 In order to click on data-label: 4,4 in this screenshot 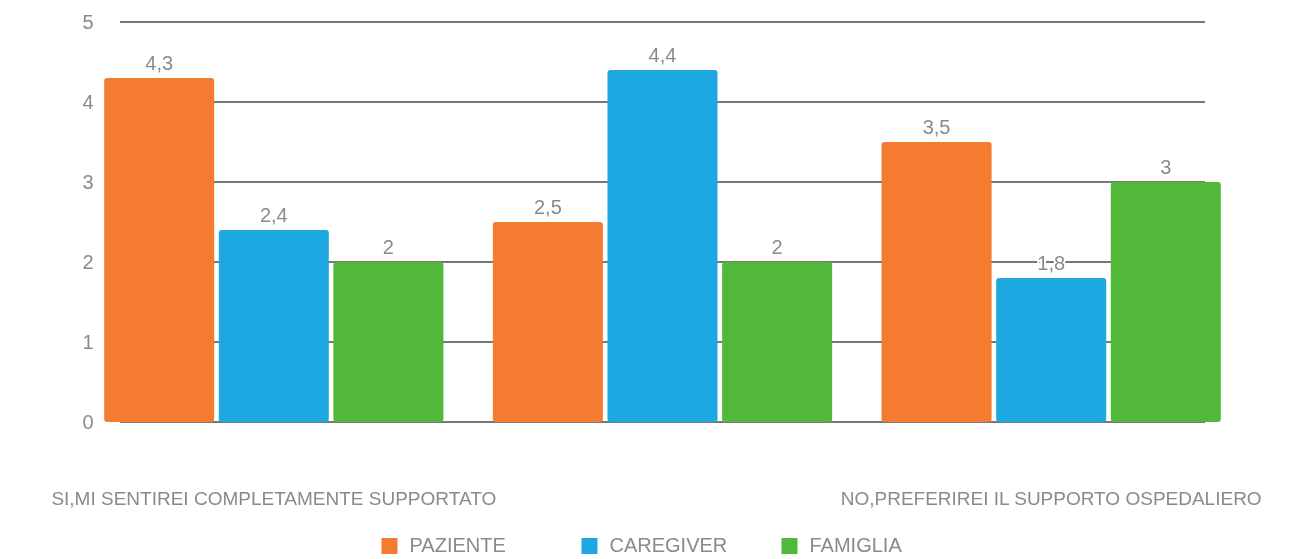, I will do `click(662, 55)`.